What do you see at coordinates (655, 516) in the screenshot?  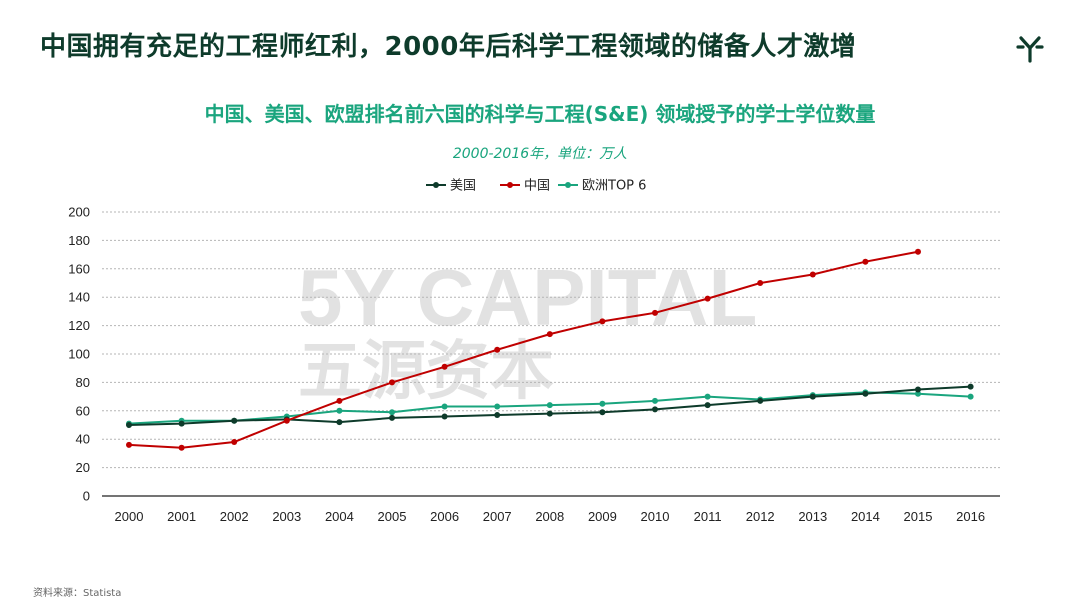 I see `x-tick-label: 2010` at bounding box center [655, 516].